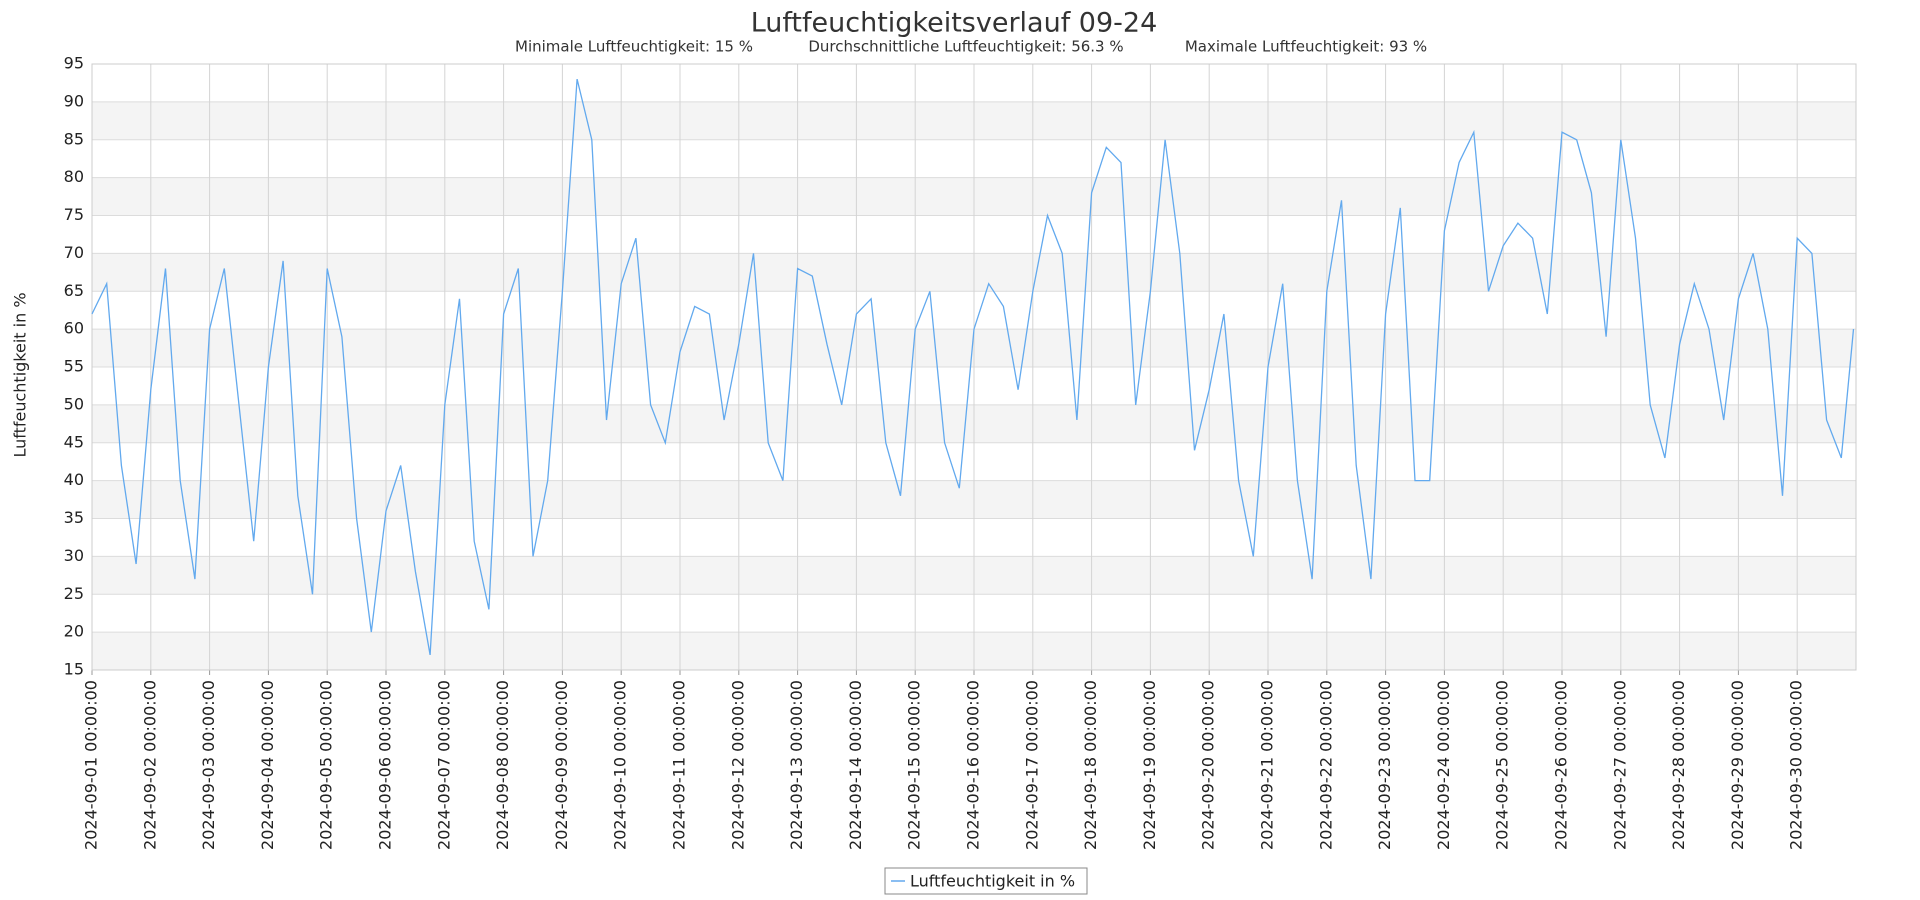 The image size is (1920, 900). Describe the element at coordinates (679, 765) in the screenshot. I see `x-tick-label: 2024-09-11 00:00:00` at that location.